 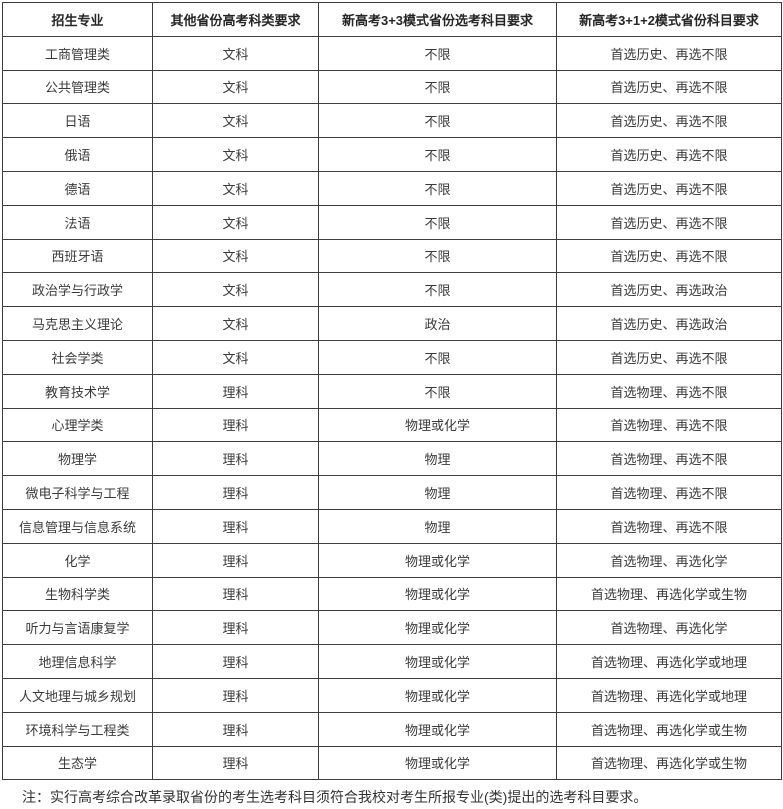 I want to click on table-row: 社会学类 文科 不限 首选历史、再选不限, so click(x=392, y=357).